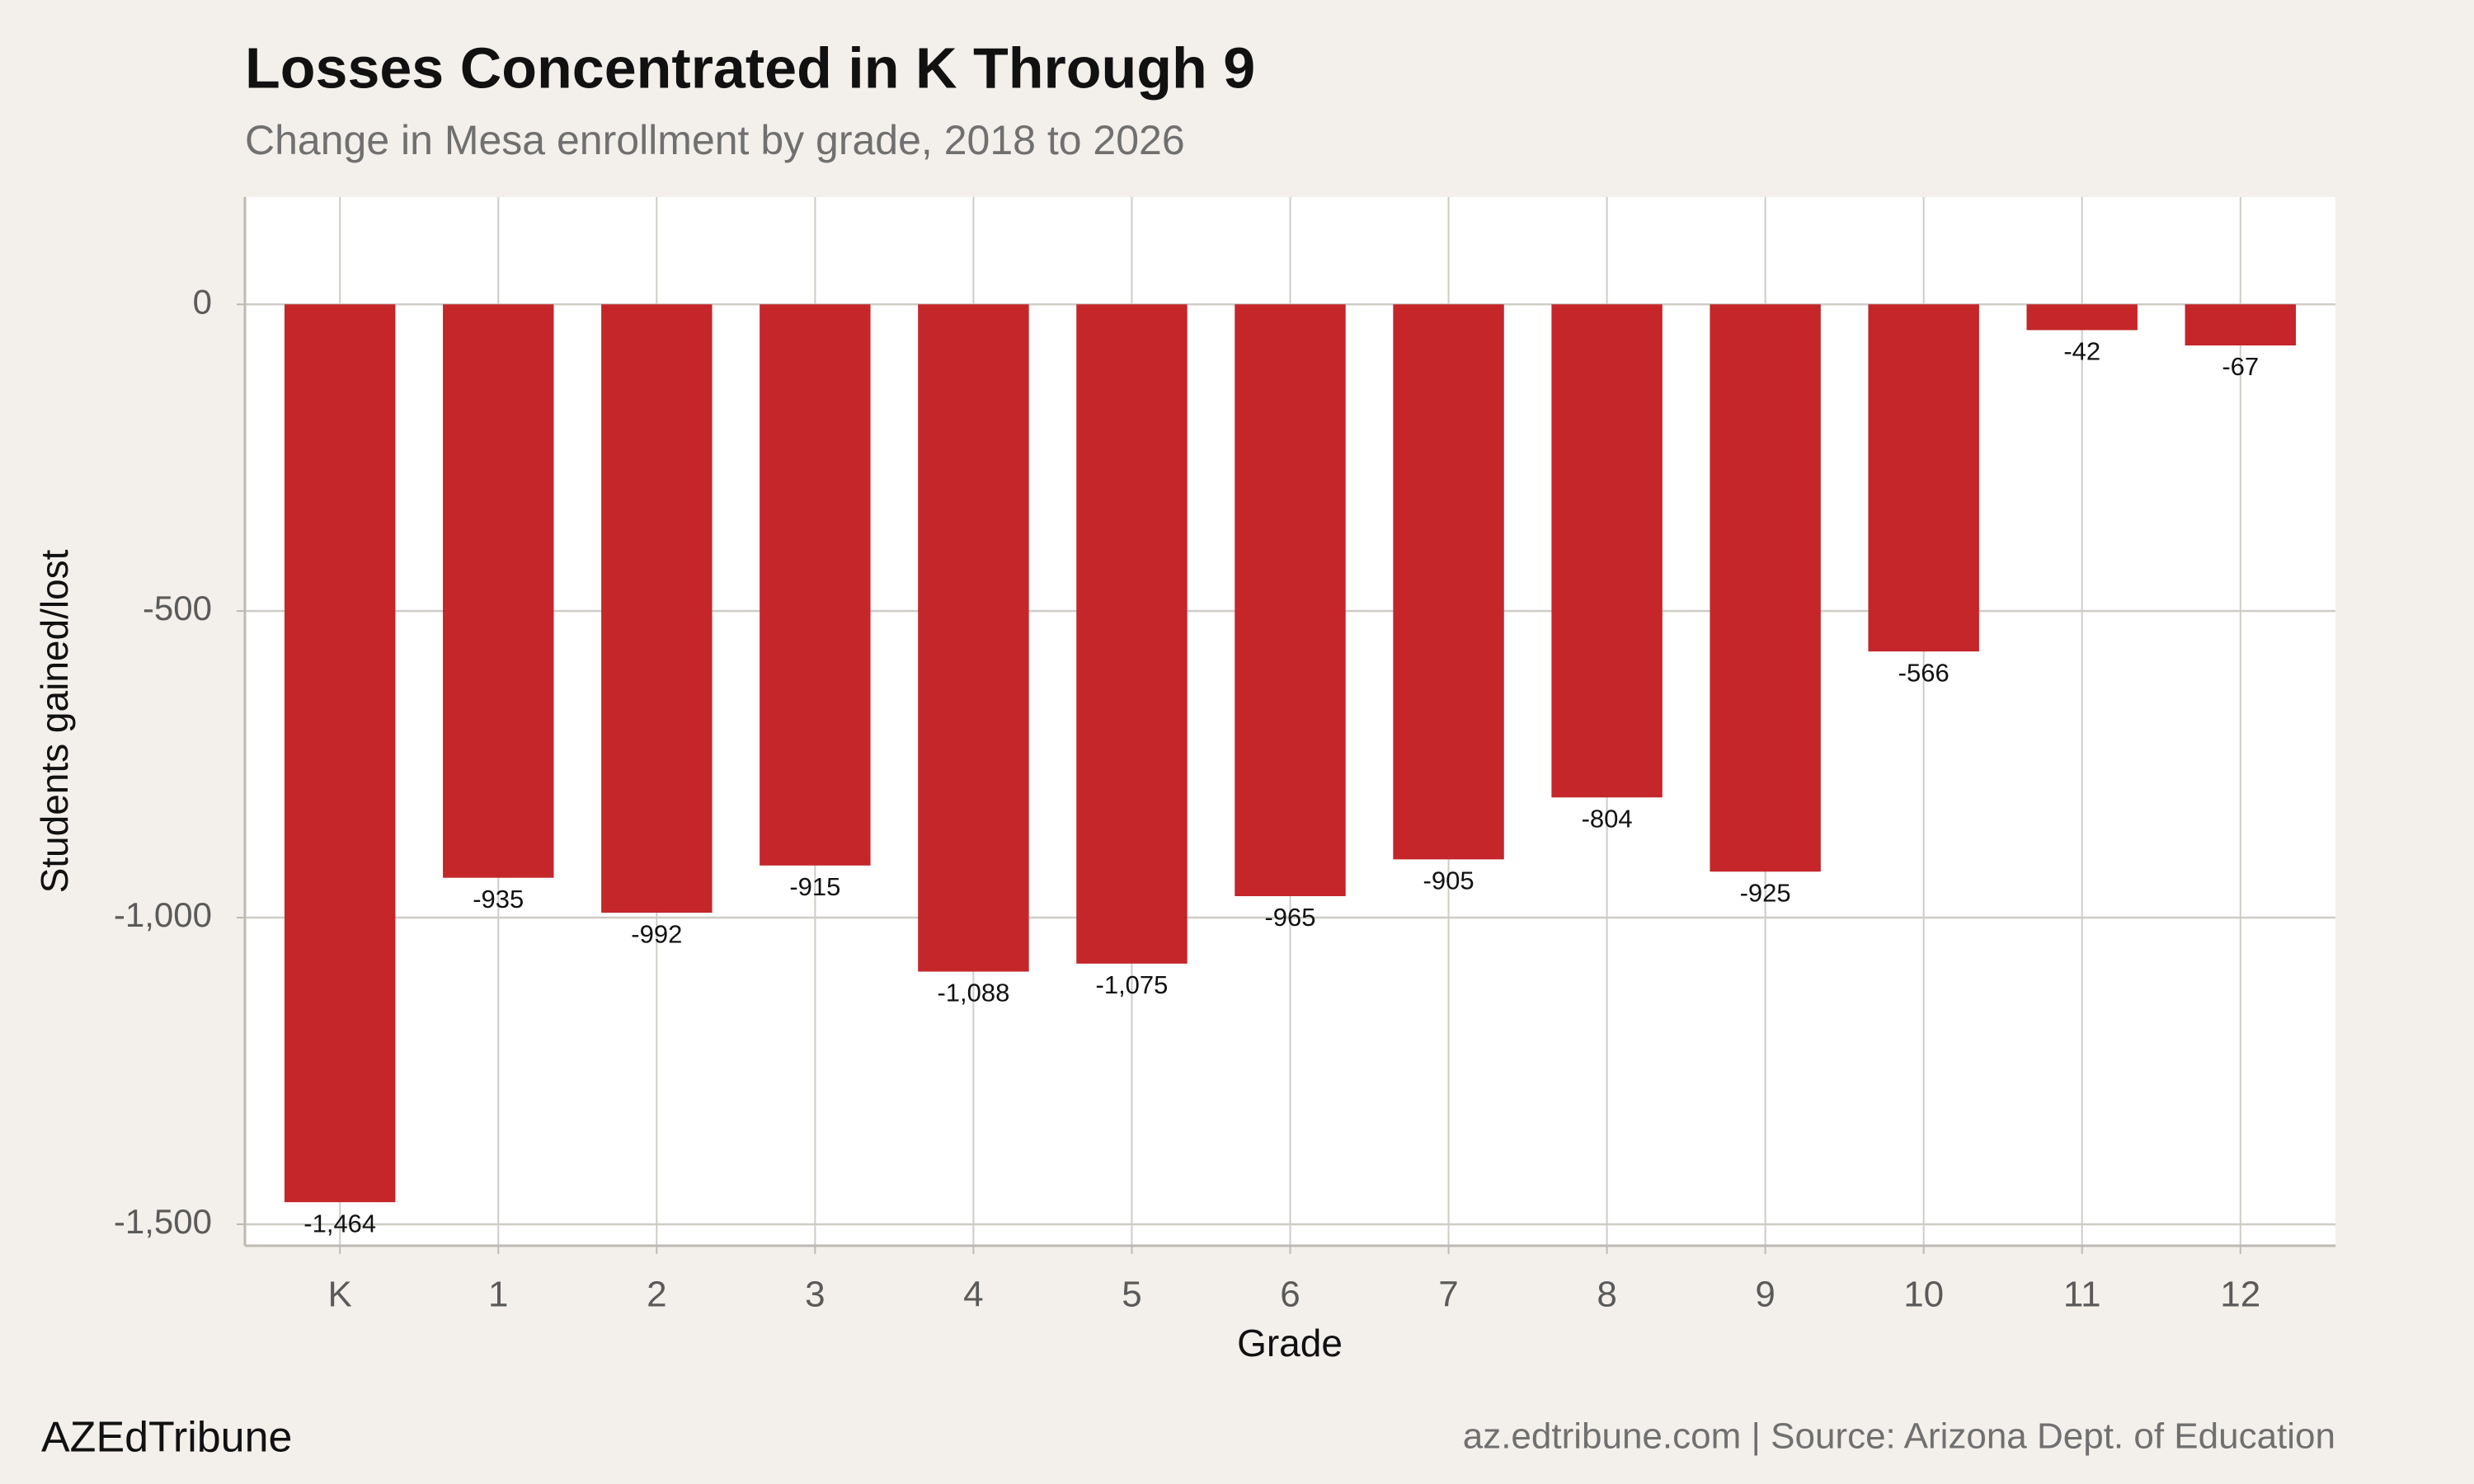  Describe the element at coordinates (2082, 1295) in the screenshot. I see `x-tick-label: 11` at that location.